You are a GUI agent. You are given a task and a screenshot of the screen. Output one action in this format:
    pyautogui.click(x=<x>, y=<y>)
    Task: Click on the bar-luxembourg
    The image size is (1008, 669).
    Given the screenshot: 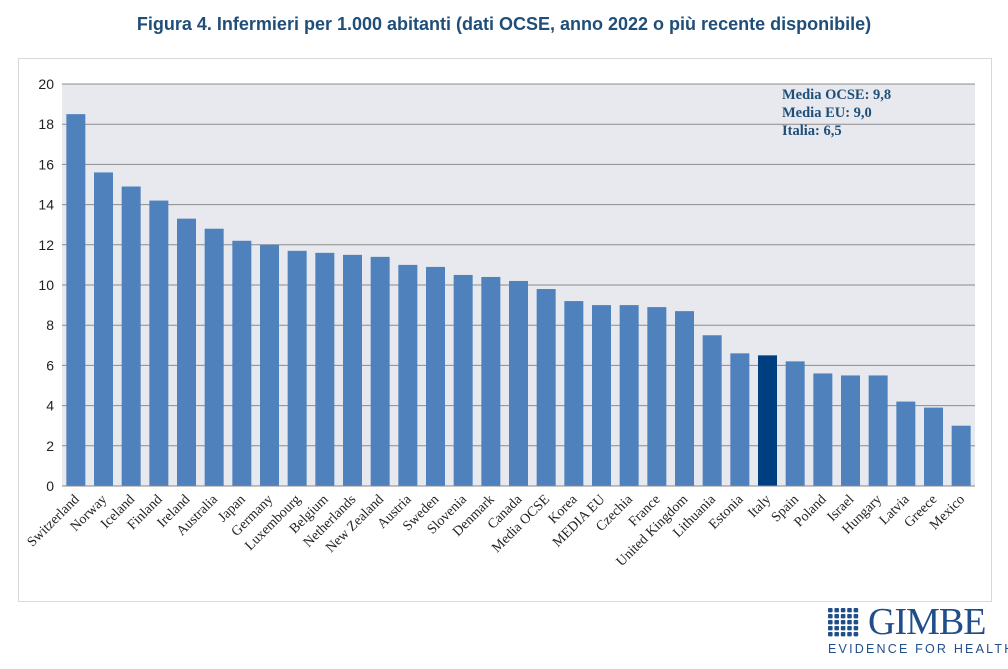 What is the action you would take?
    pyautogui.click(x=297, y=368)
    